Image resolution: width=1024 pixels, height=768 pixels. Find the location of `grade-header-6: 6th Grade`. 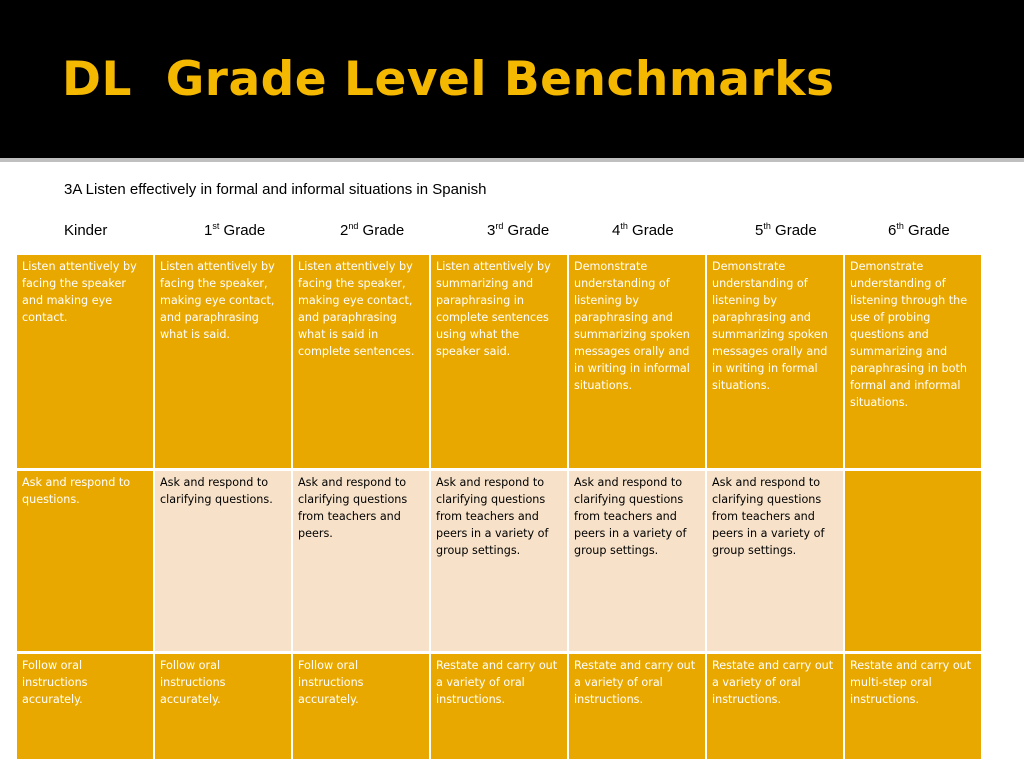

grade-header-6: 6th Grade is located at coordinates (919, 230).